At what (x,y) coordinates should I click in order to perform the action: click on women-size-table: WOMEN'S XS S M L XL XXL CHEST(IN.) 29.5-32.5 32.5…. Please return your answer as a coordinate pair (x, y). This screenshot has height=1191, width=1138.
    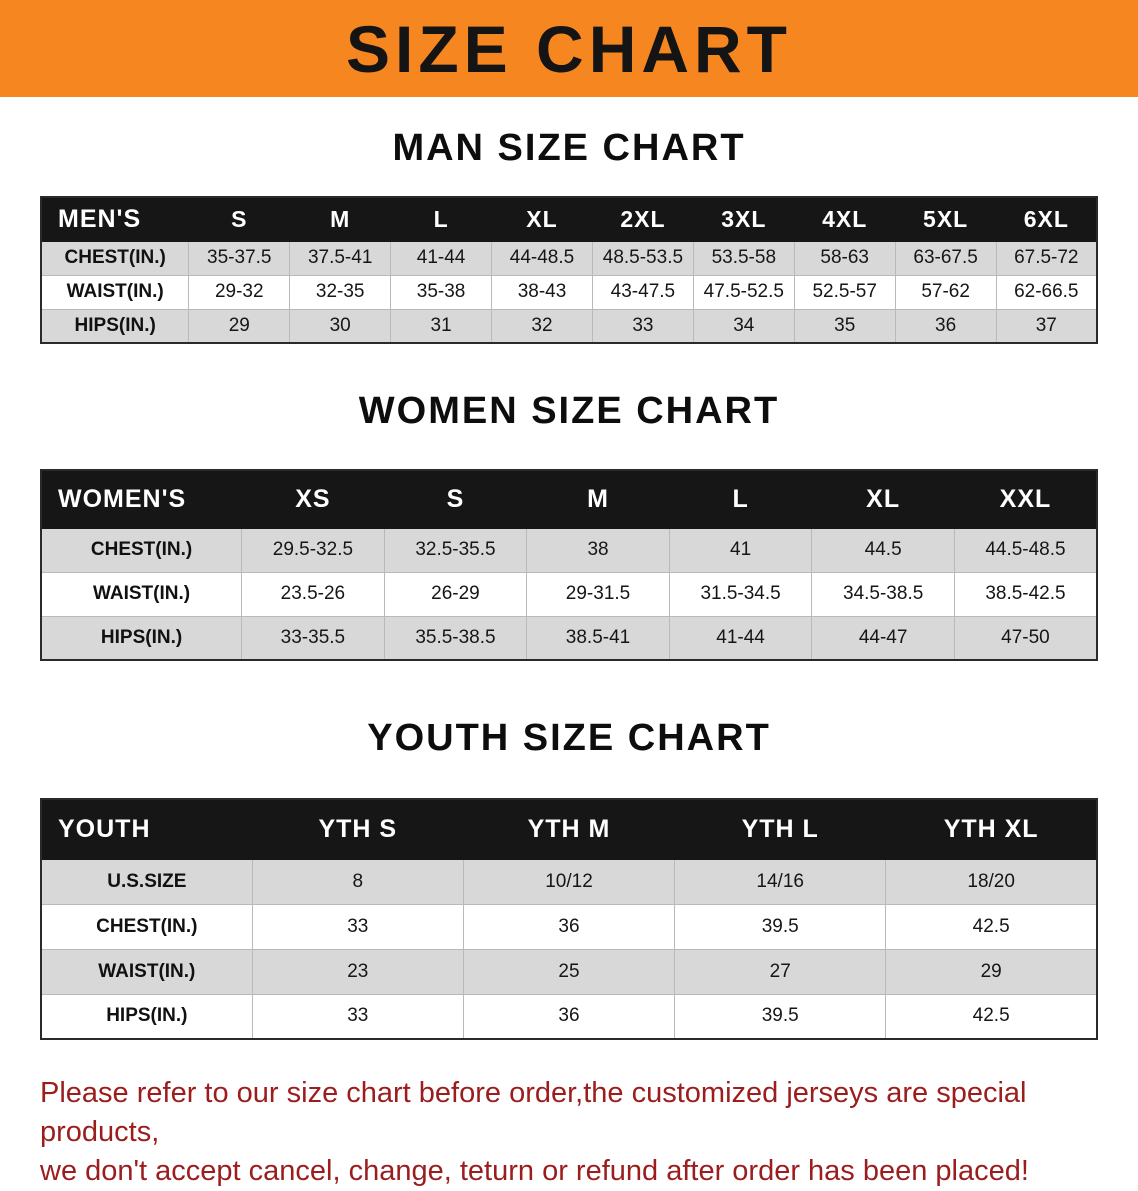
    Looking at the image, I should click on (569, 565).